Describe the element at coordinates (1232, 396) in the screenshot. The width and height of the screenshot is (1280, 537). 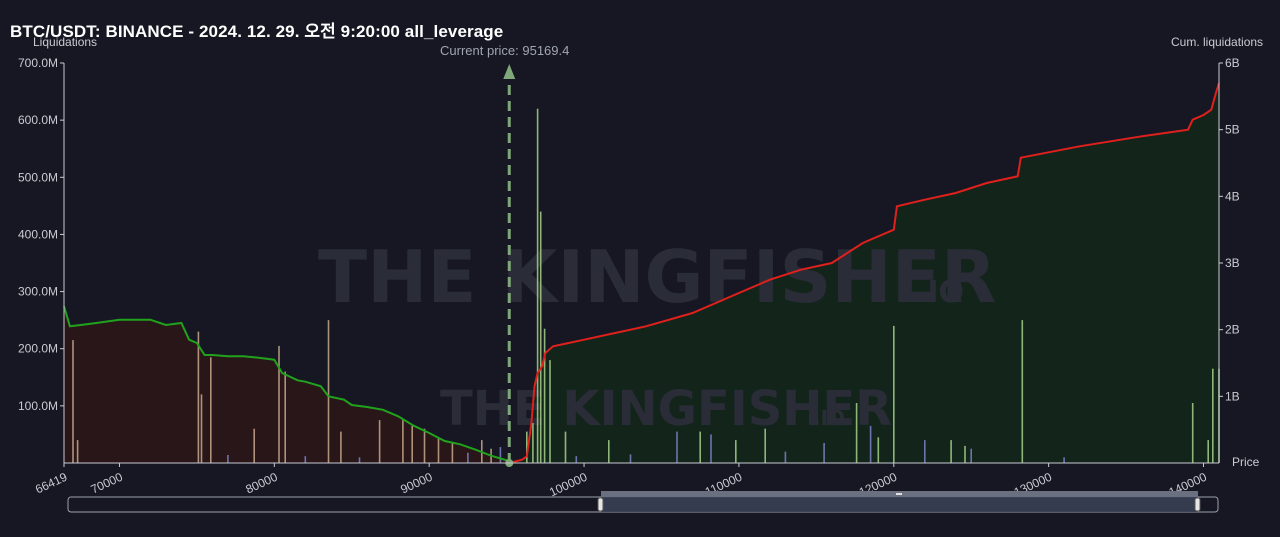
I see `y-right-tick-label: 1B` at that location.